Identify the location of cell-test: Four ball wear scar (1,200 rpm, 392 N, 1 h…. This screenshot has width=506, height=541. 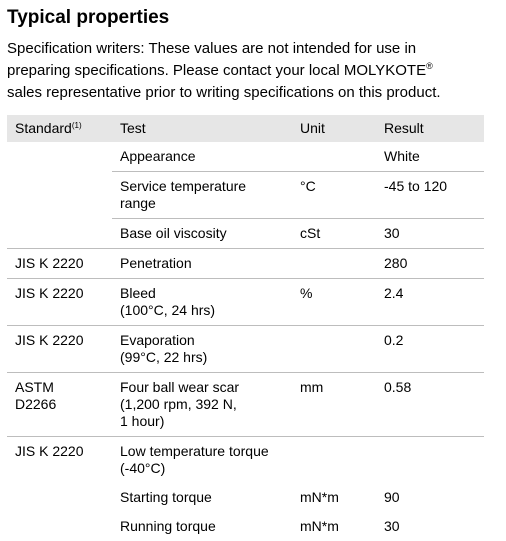
(202, 404).